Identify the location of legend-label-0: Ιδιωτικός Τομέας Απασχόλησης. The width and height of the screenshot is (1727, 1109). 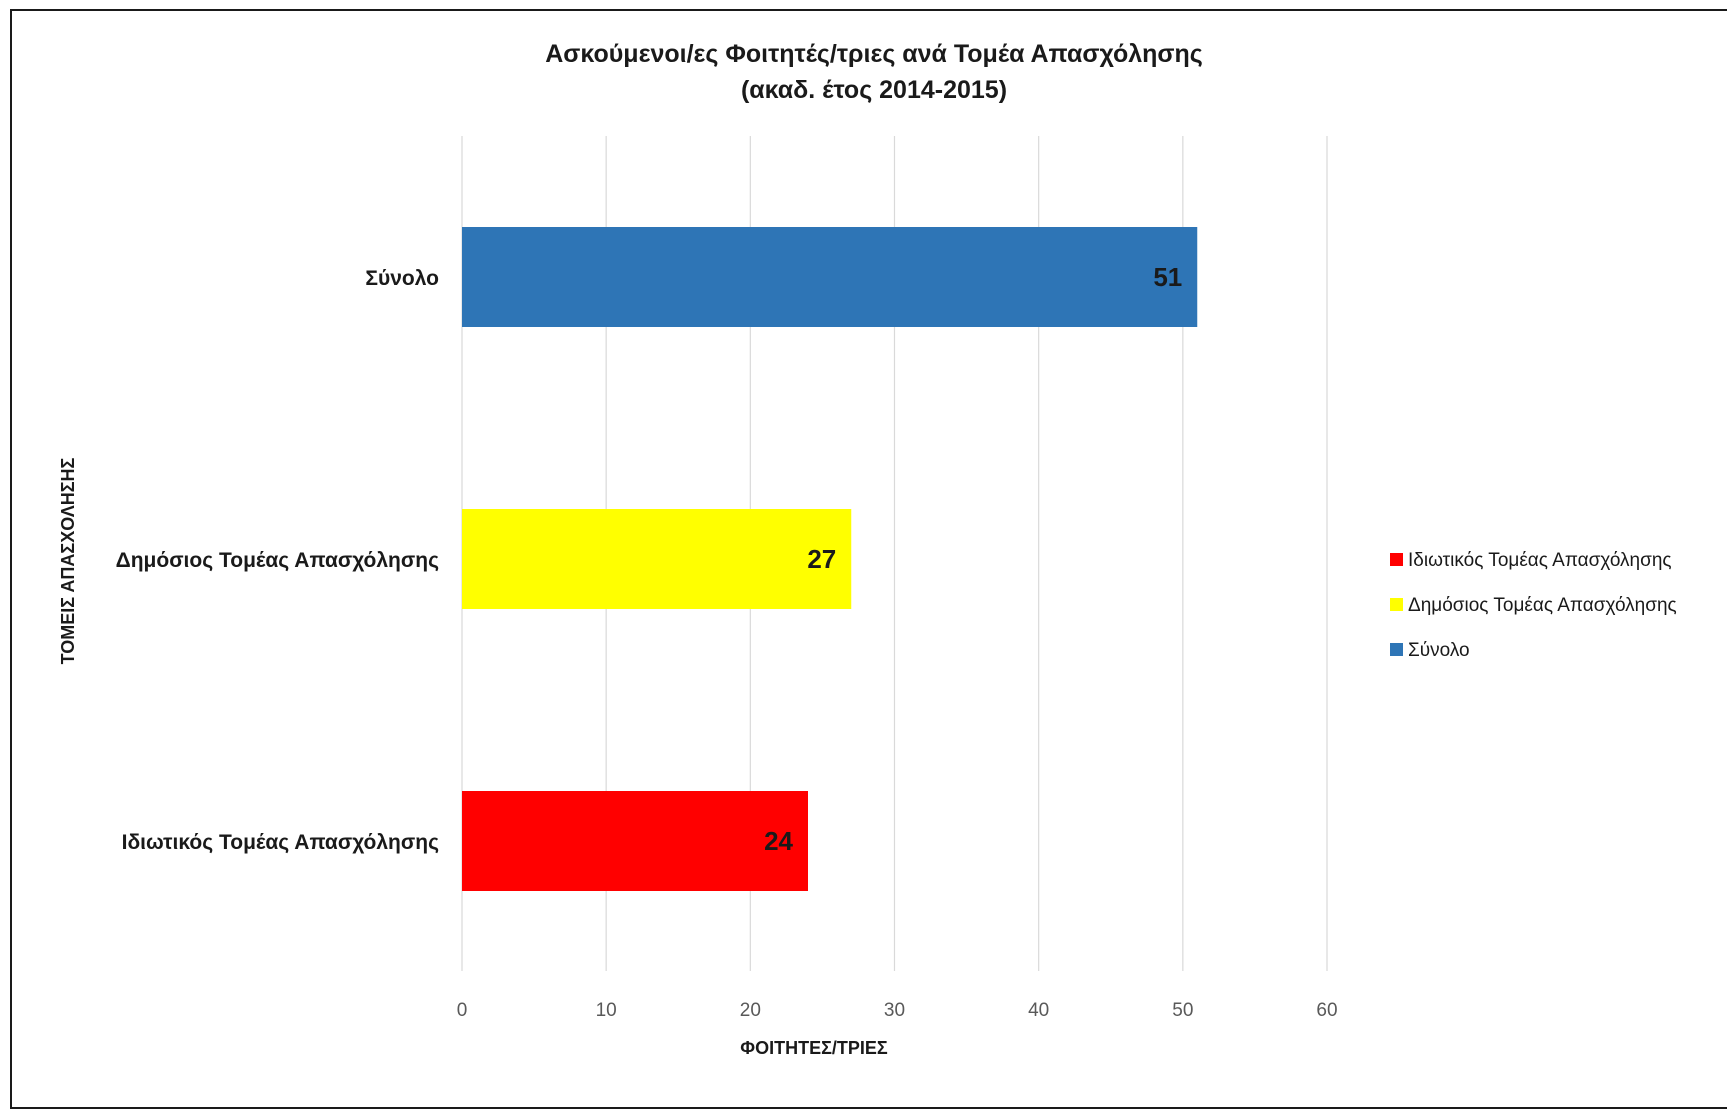
(1540, 560).